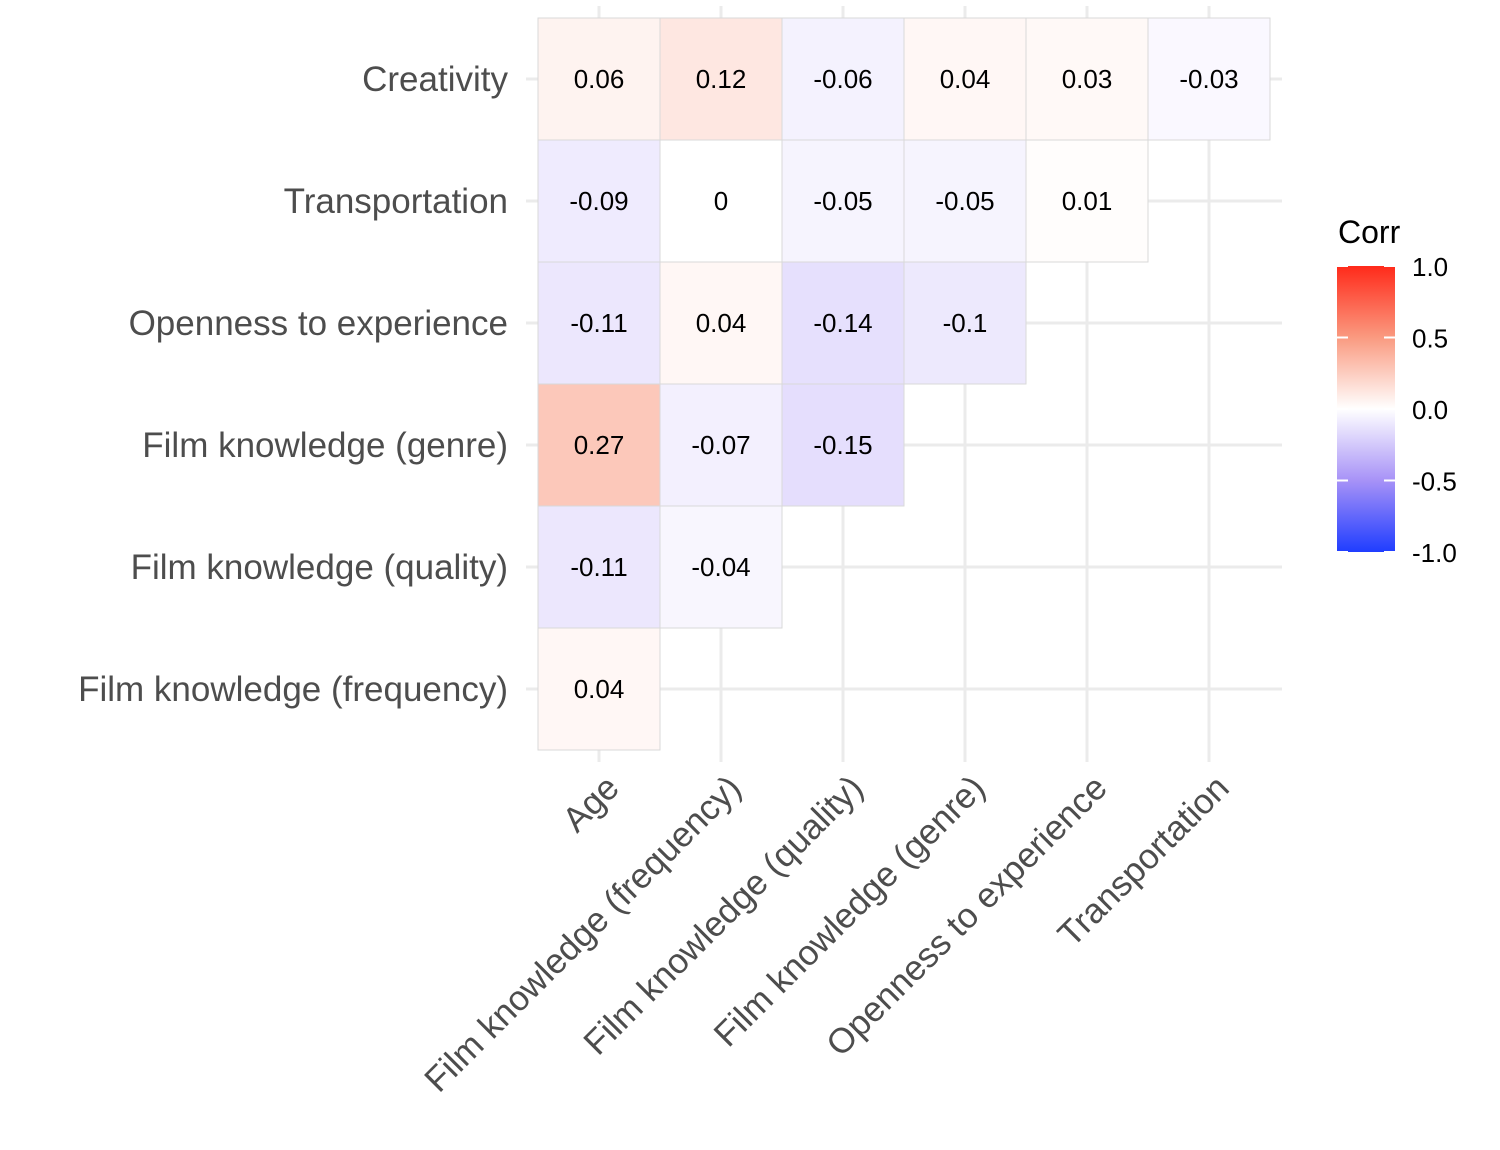 This screenshot has width=1500, height=1150. Describe the element at coordinates (325, 445) in the screenshot. I see `y-tick-label: Film knowledge (genre)` at that location.